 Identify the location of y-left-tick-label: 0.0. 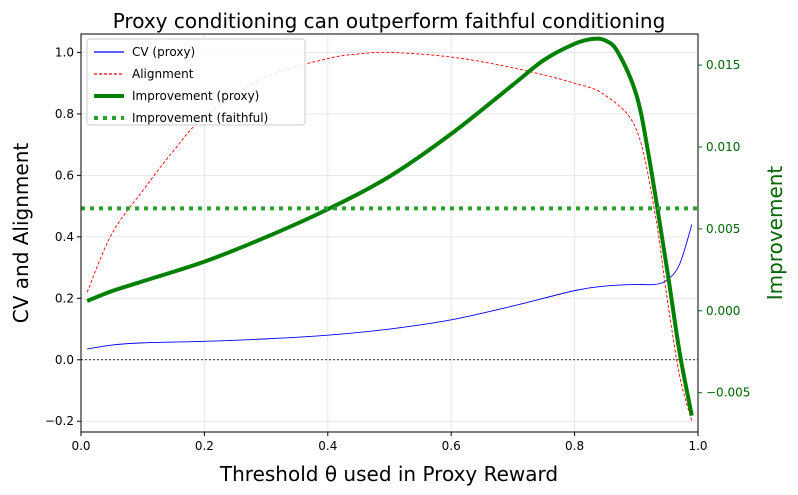
(64, 360).